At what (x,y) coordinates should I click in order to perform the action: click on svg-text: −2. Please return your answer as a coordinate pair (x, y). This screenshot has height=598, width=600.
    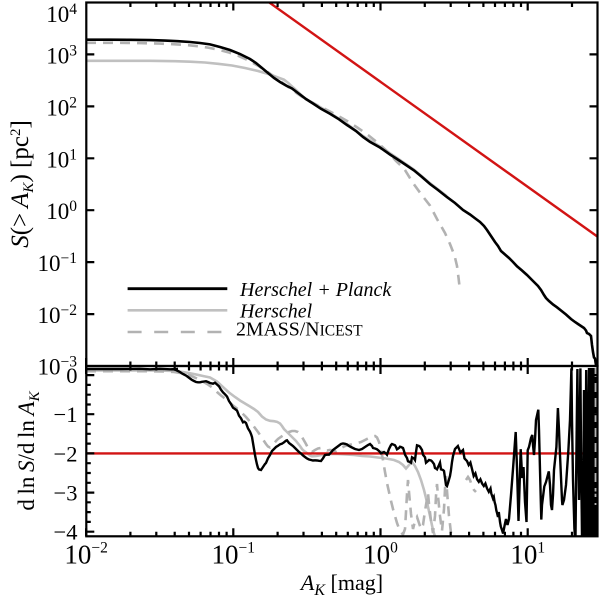
    Looking at the image, I should click on (66, 453).